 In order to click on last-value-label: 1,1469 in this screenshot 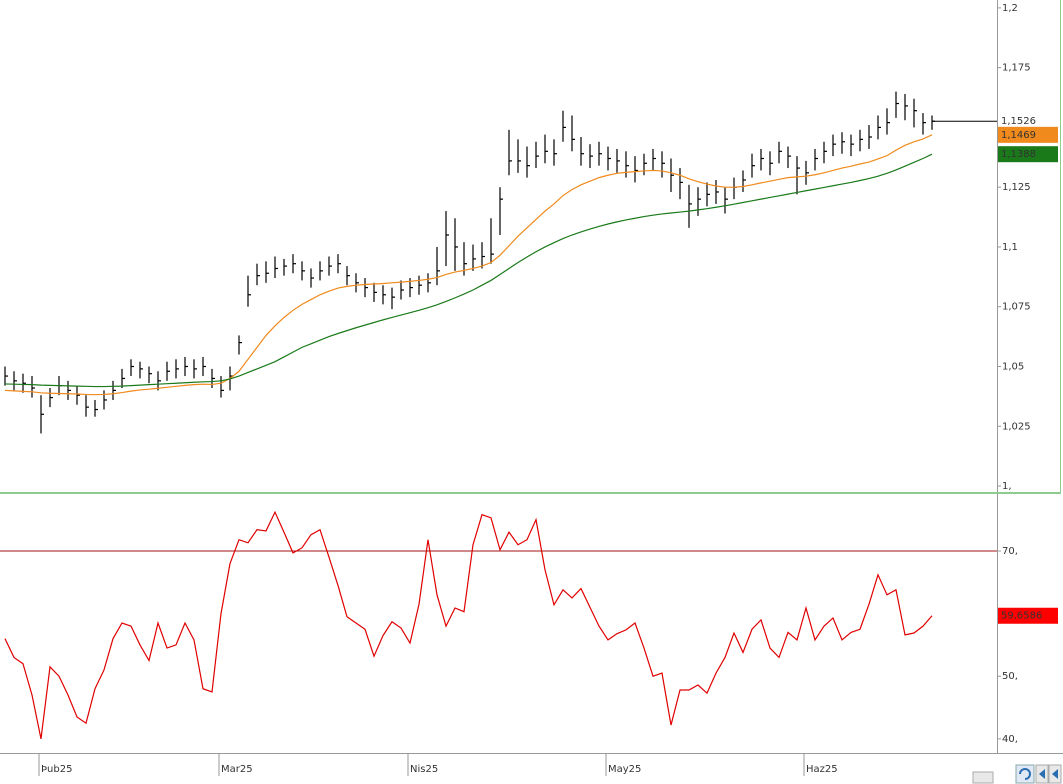, I will do `click(1018, 135)`.